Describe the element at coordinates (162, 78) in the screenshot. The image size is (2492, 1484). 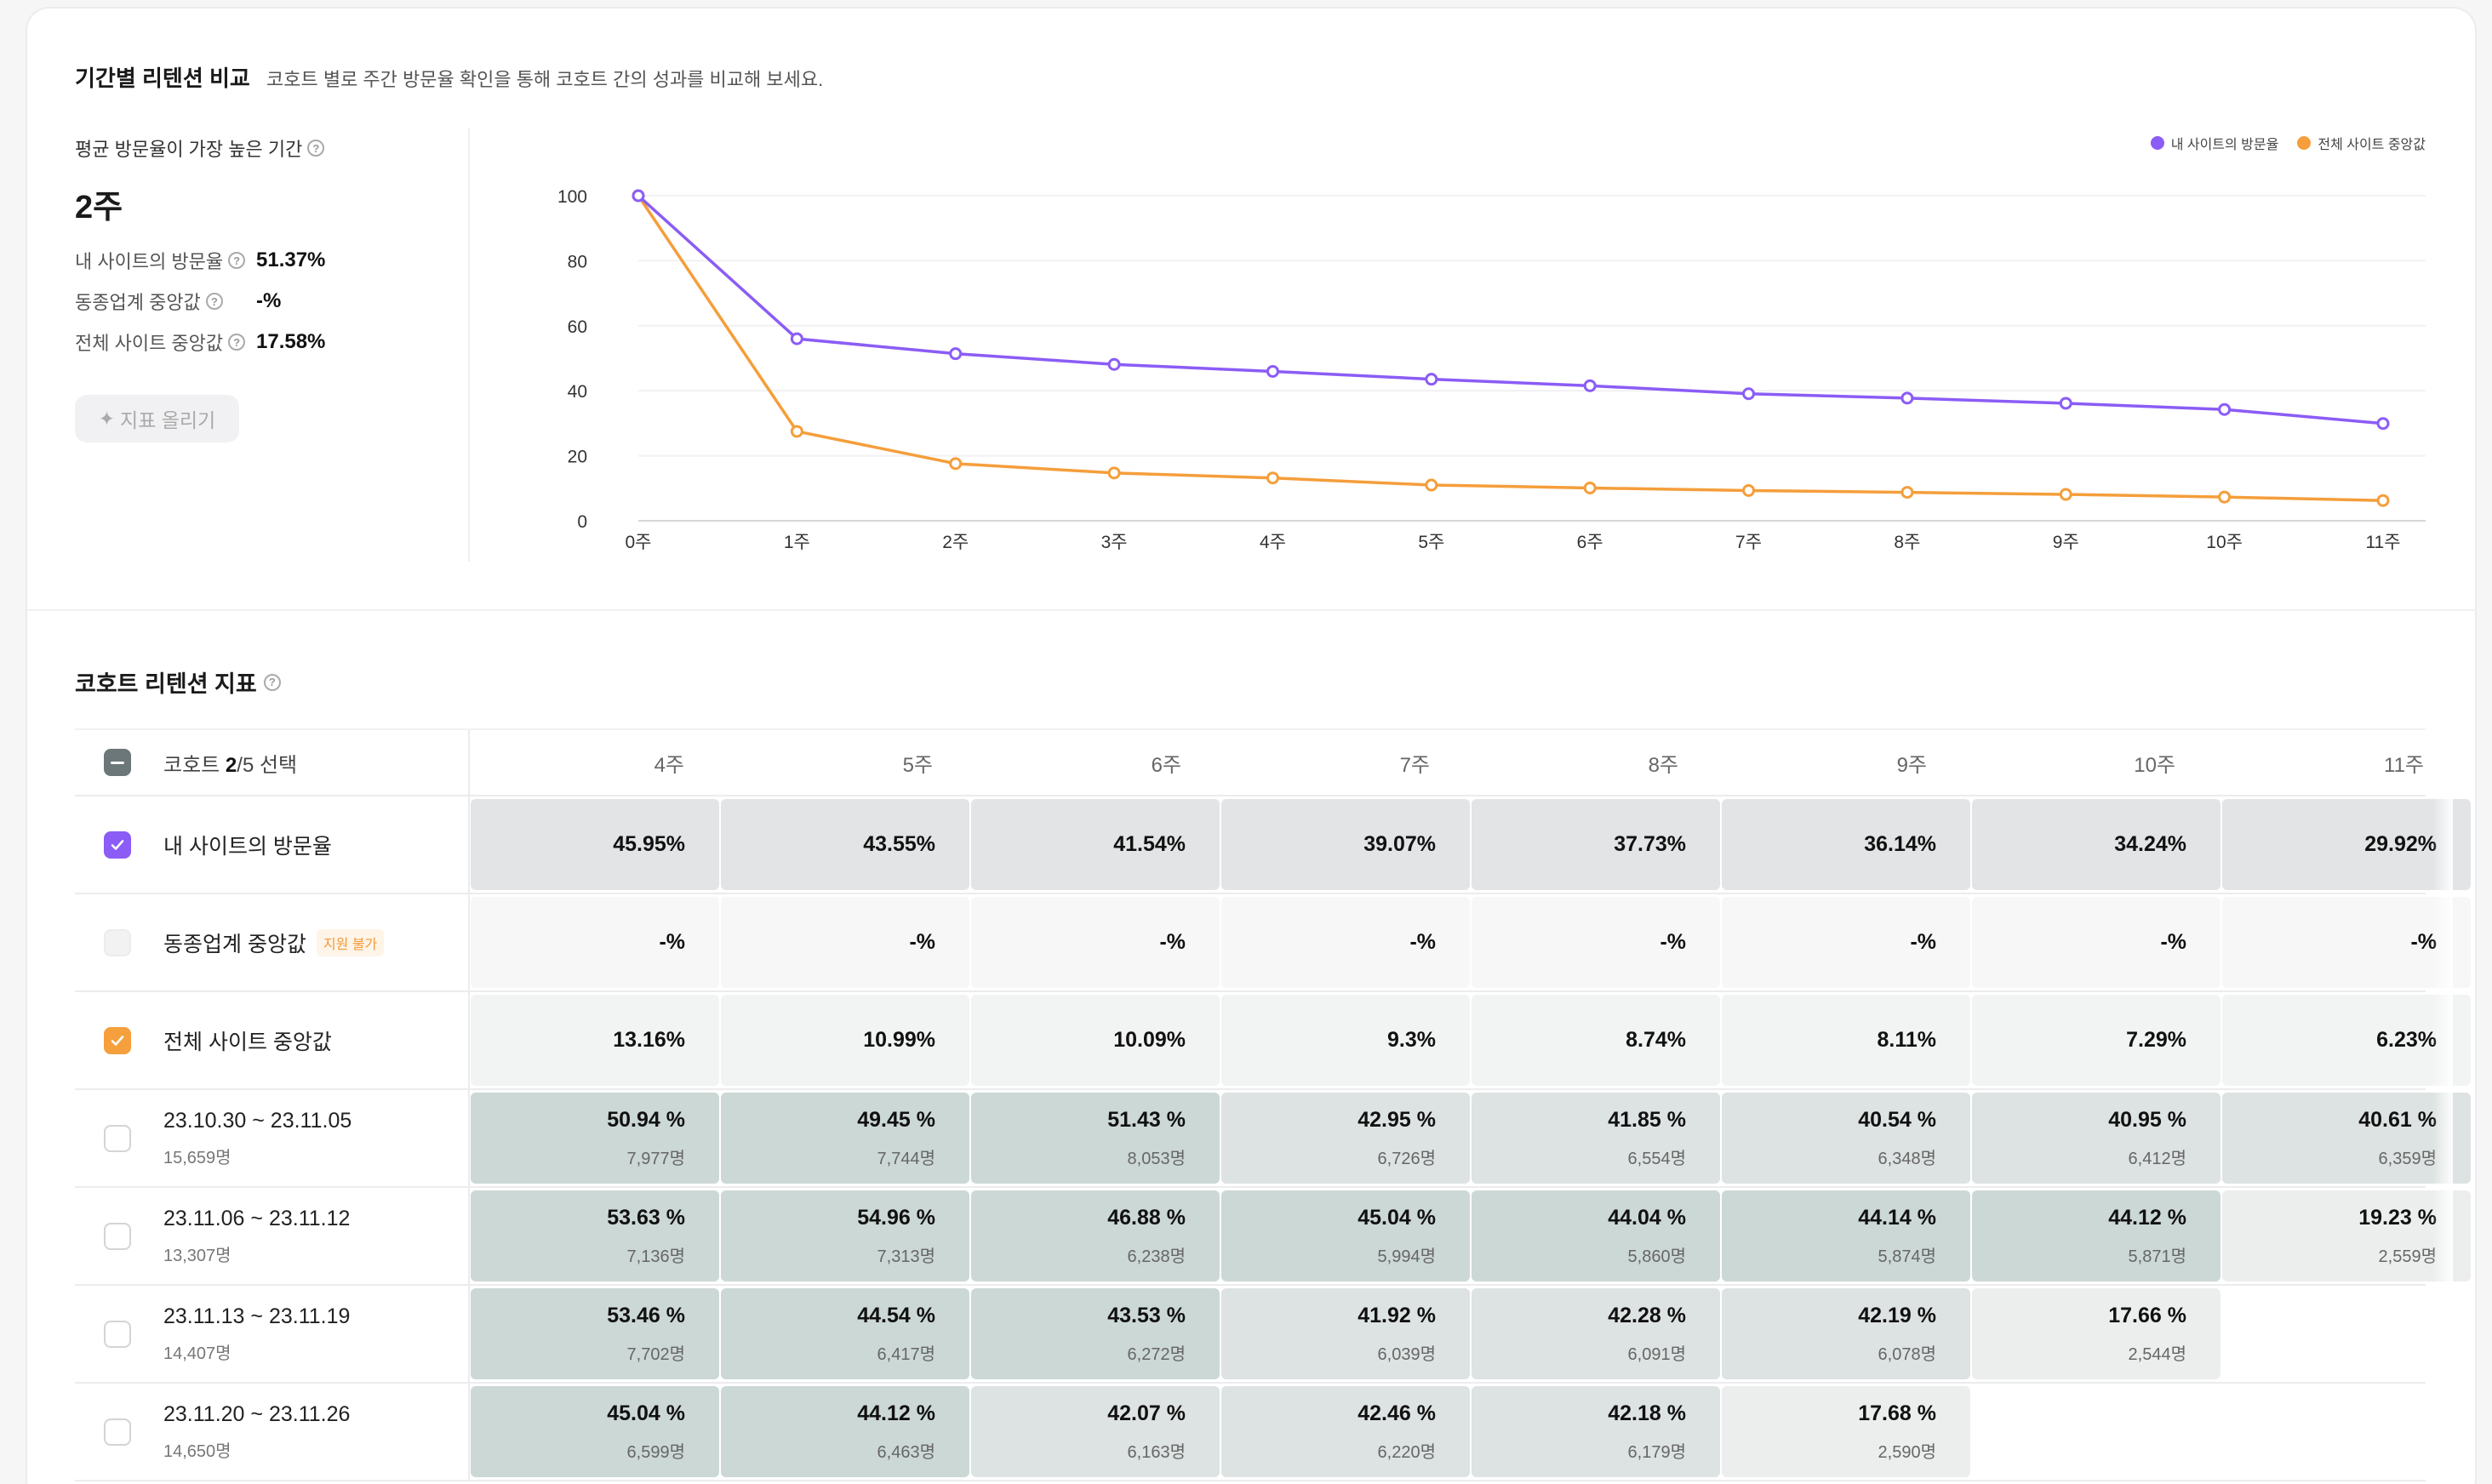
I see `page-title: 기간별 리텐션 비교` at that location.